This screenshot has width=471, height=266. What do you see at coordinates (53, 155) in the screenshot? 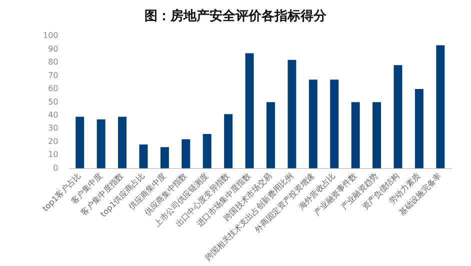
I see `y-tick-label: 10` at bounding box center [53, 155].